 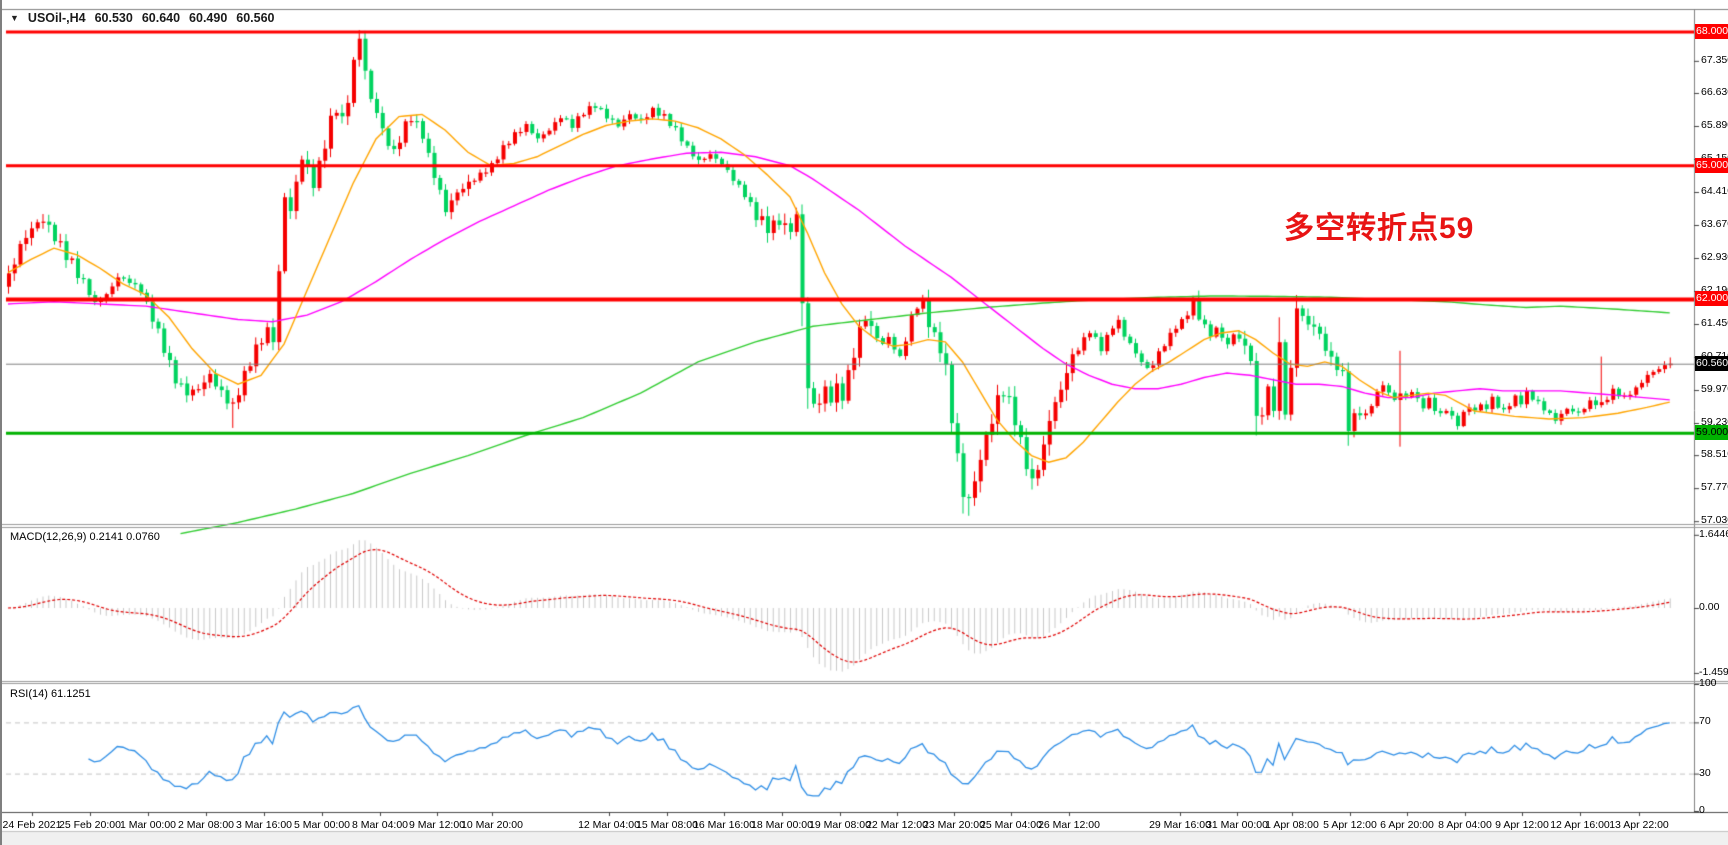 I want to click on time-tick-label: 6 Apr 20:00, so click(x=1407, y=825).